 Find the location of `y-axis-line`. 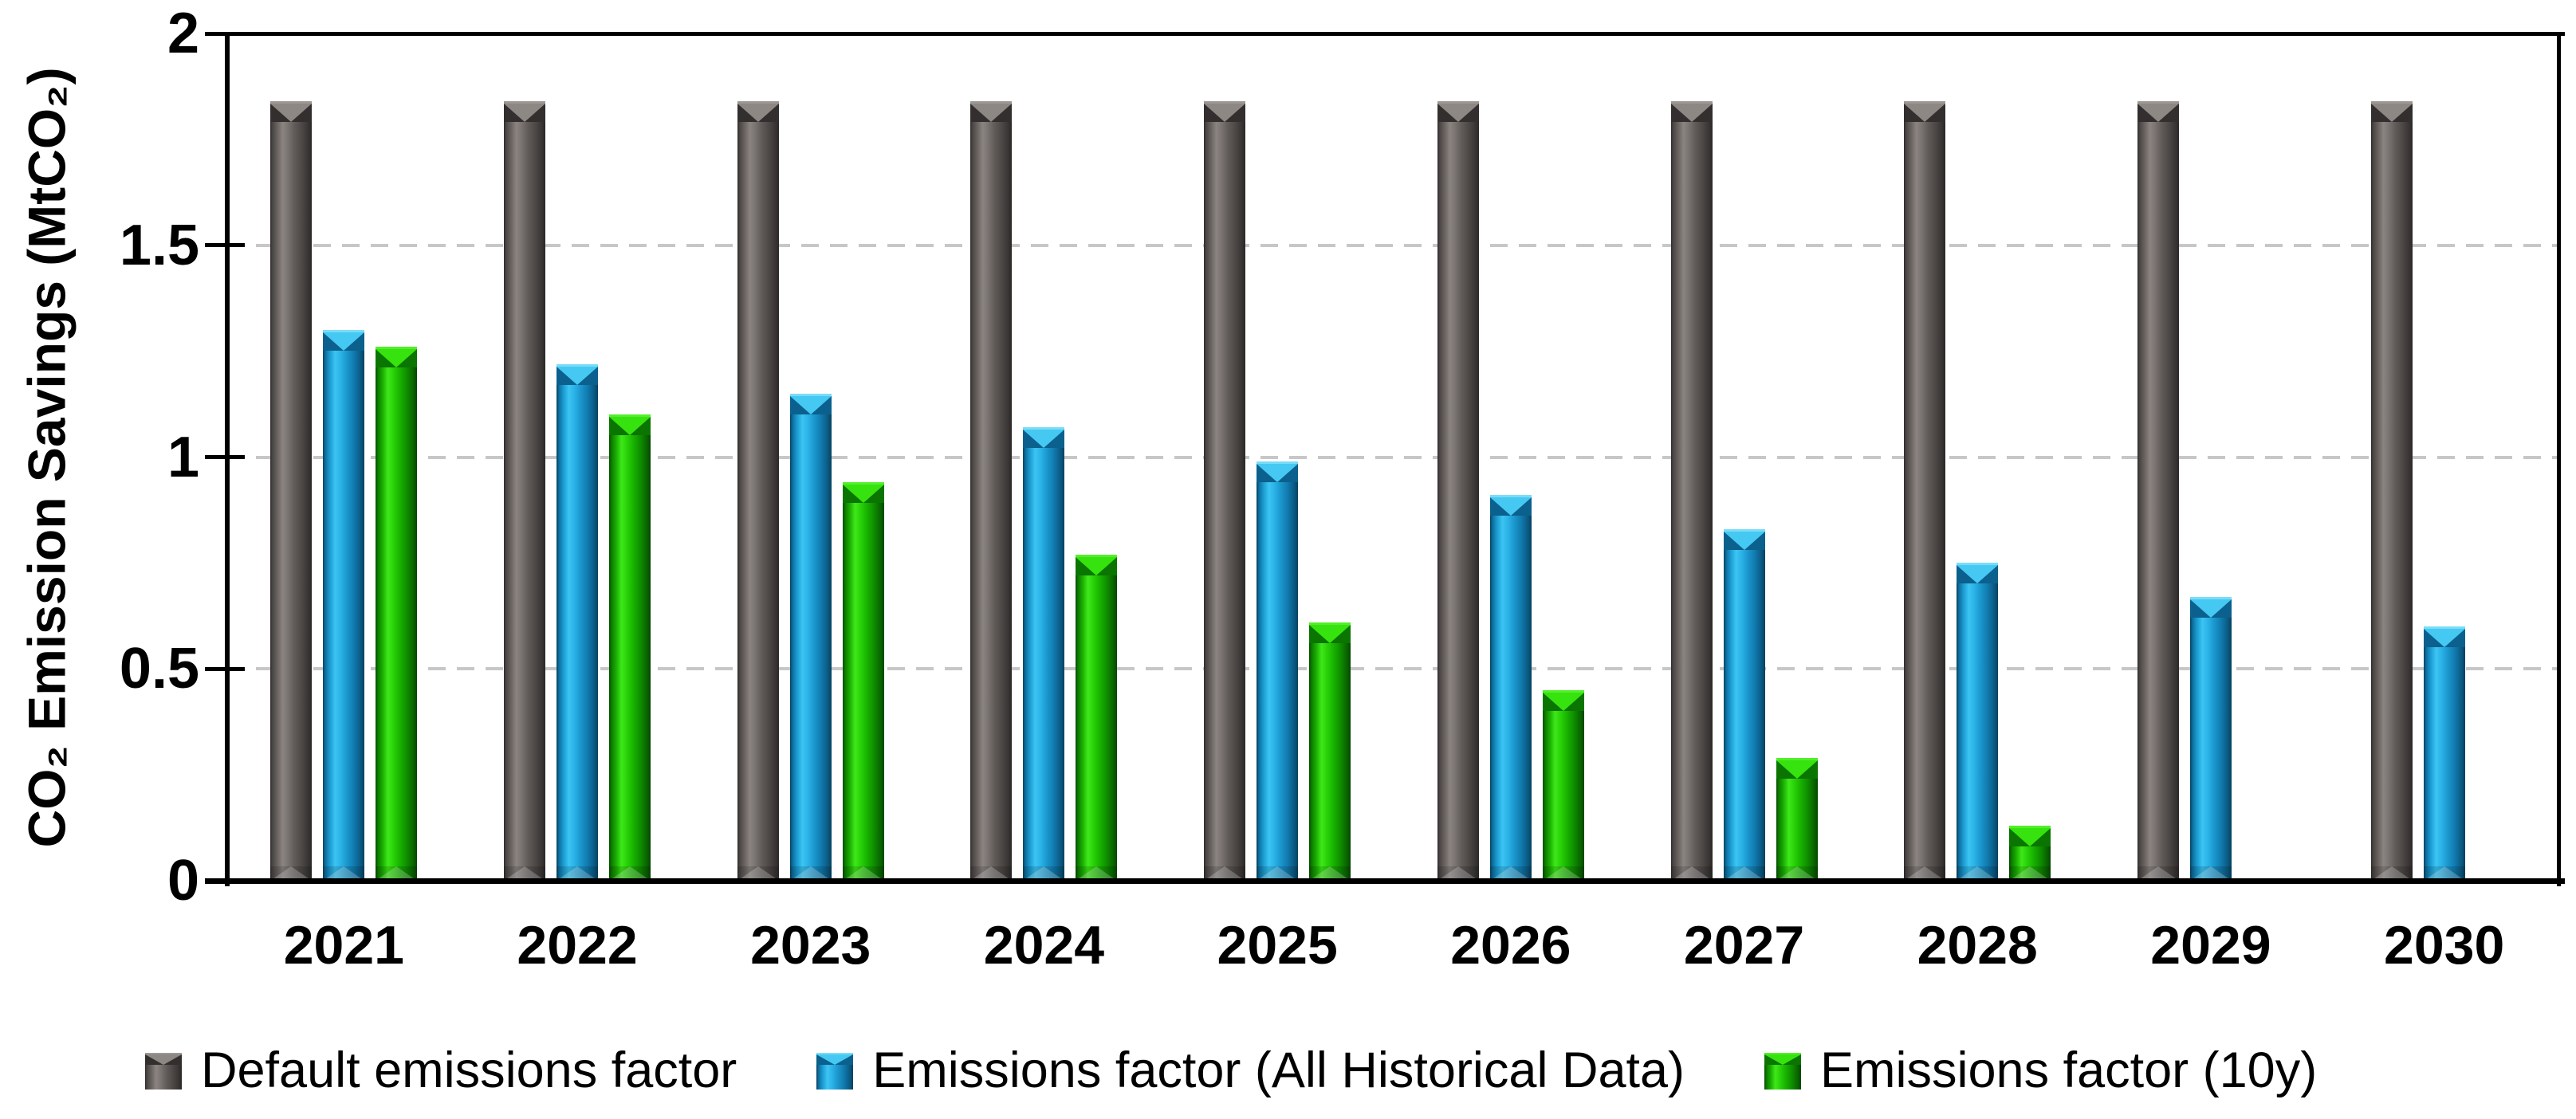

y-axis-line is located at coordinates (228, 459).